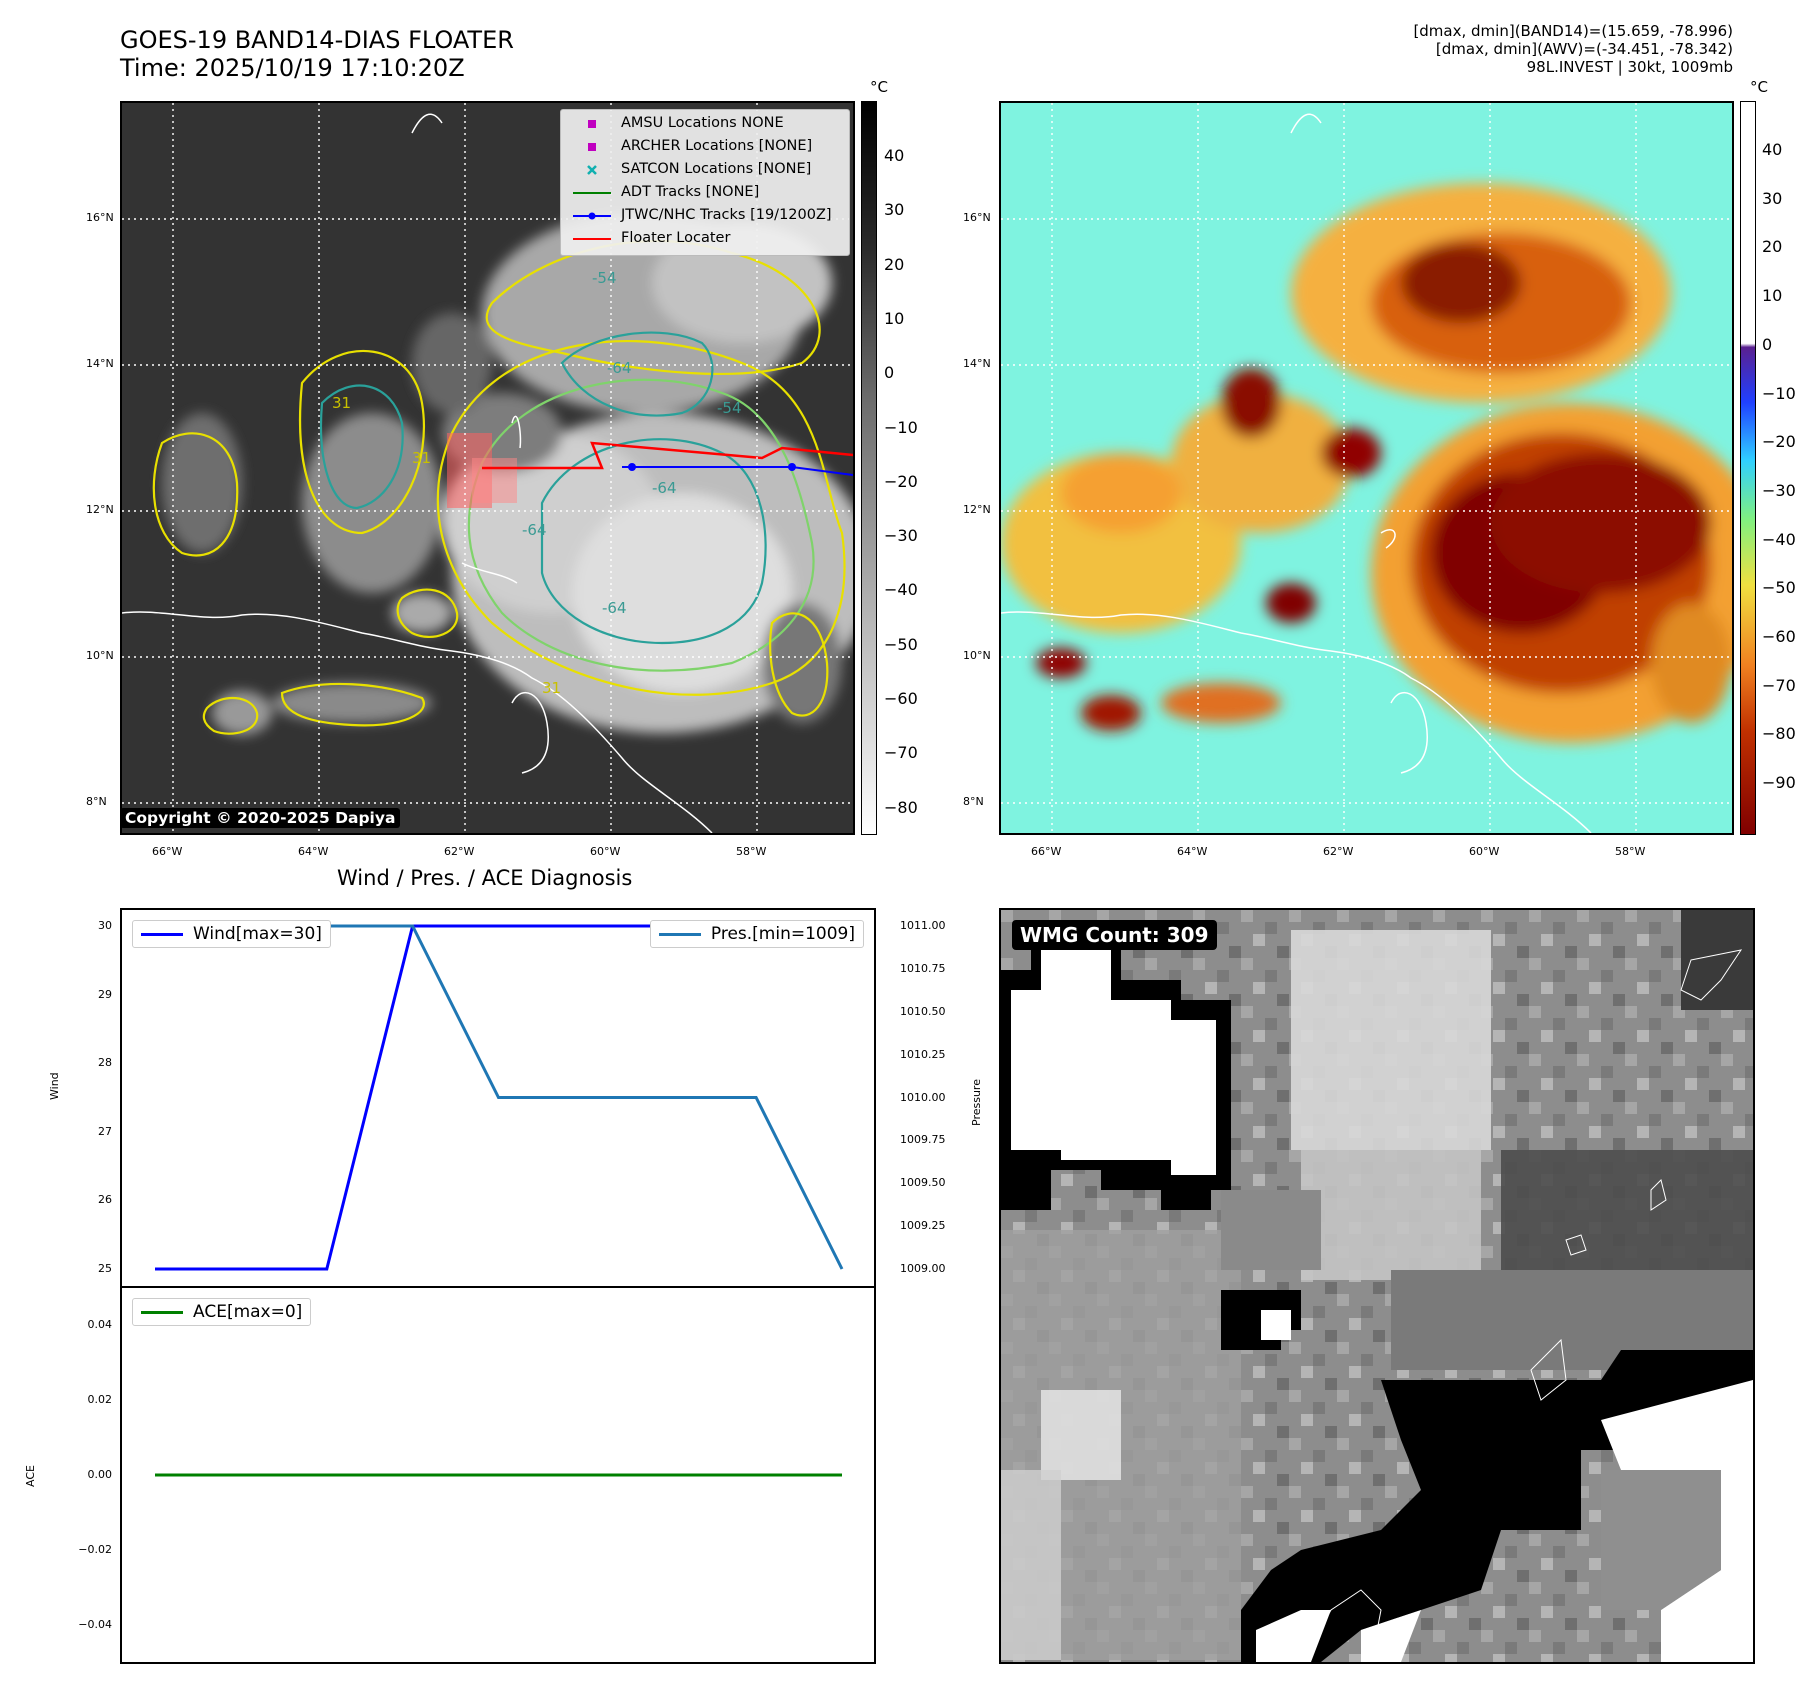 The image size is (1813, 1690). I want to click on pressure-series-line, so click(499, 1097).